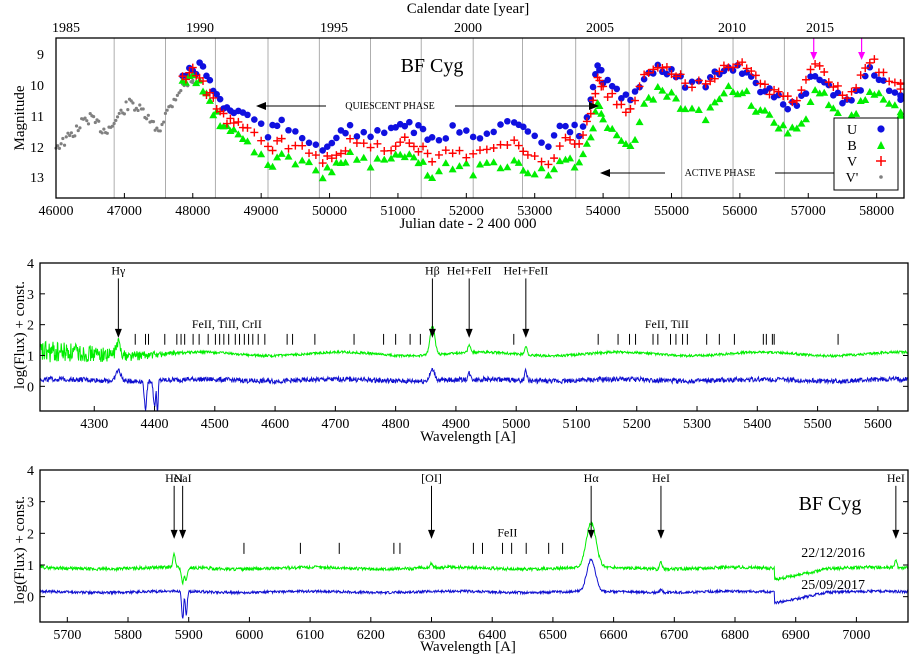 The width and height of the screenshot is (909, 659). Describe the element at coordinates (30, 534) in the screenshot. I see `y-tick: 2` at that location.